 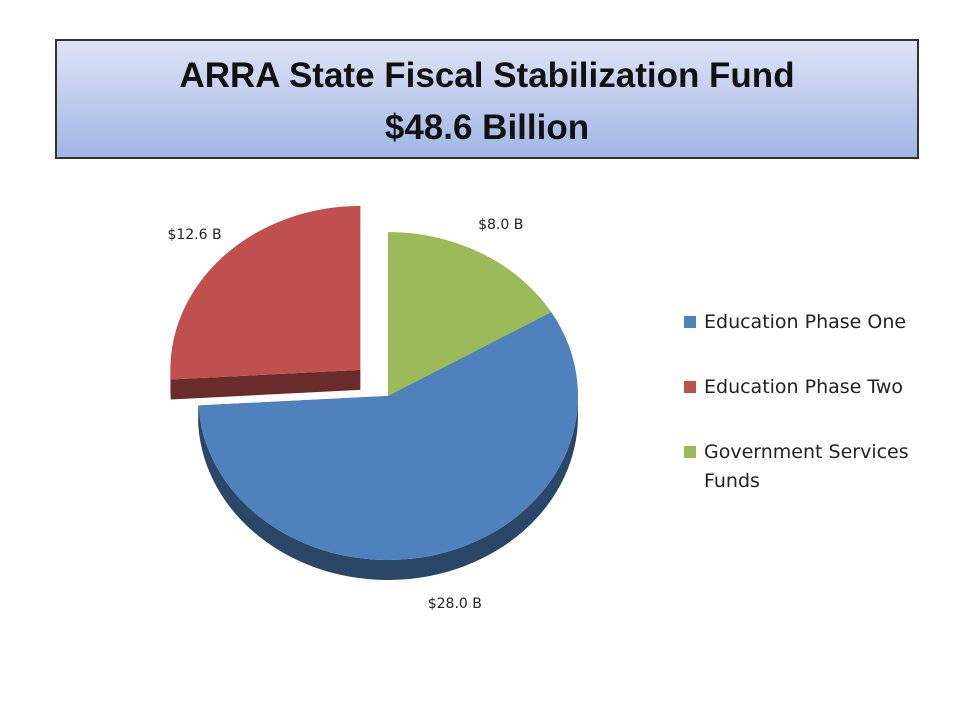 What do you see at coordinates (806, 466) in the screenshot?
I see `legend-label: Government Services Funds` at bounding box center [806, 466].